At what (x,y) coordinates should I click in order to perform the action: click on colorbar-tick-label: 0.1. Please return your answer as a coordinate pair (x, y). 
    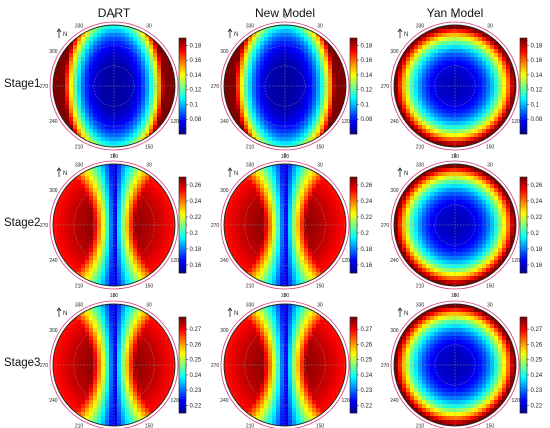
    Looking at the image, I should click on (365, 105).